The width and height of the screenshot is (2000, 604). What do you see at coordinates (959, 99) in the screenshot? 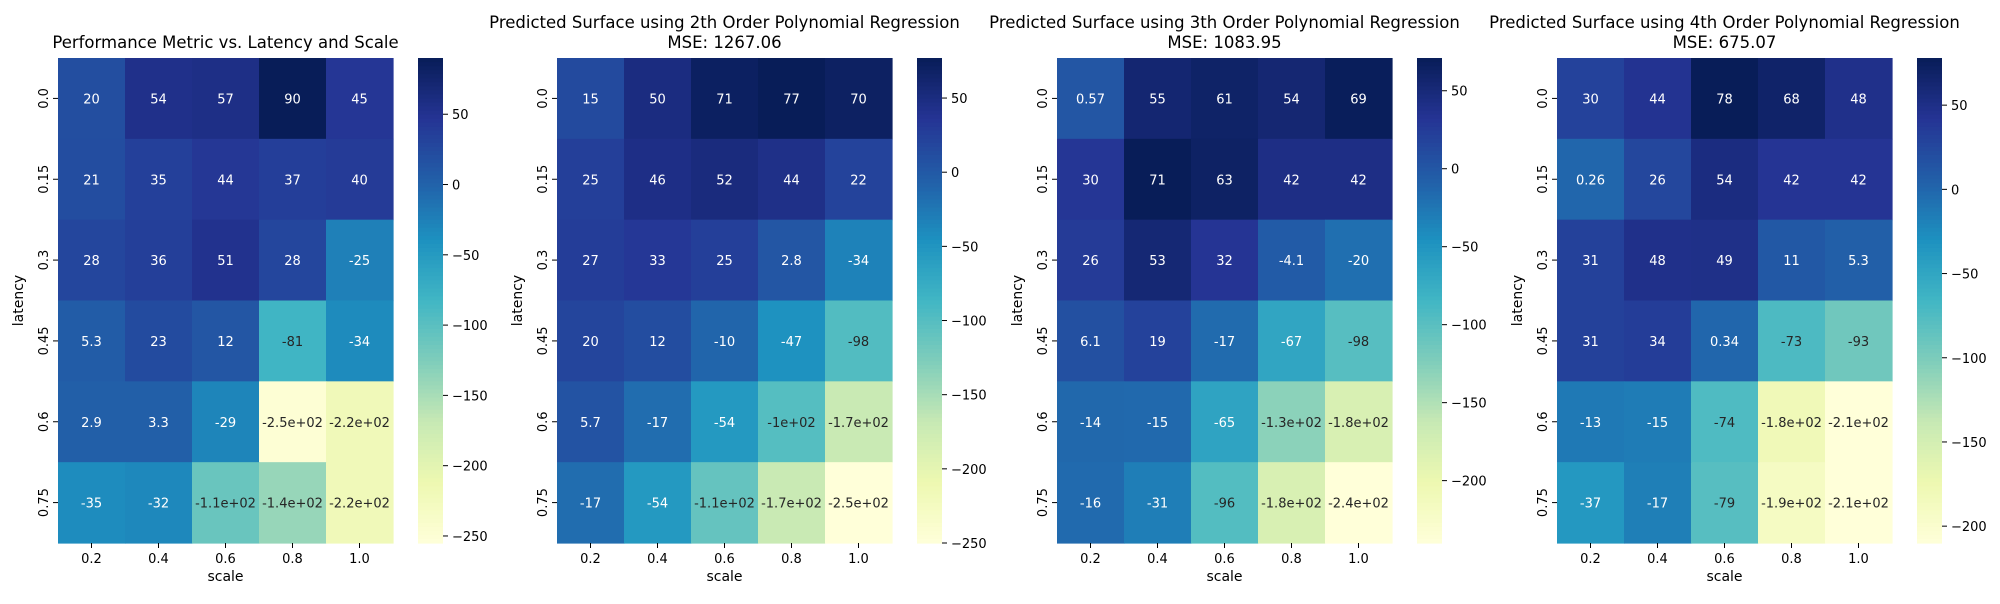
I see `colorbar-tick-label: 50` at bounding box center [959, 99].